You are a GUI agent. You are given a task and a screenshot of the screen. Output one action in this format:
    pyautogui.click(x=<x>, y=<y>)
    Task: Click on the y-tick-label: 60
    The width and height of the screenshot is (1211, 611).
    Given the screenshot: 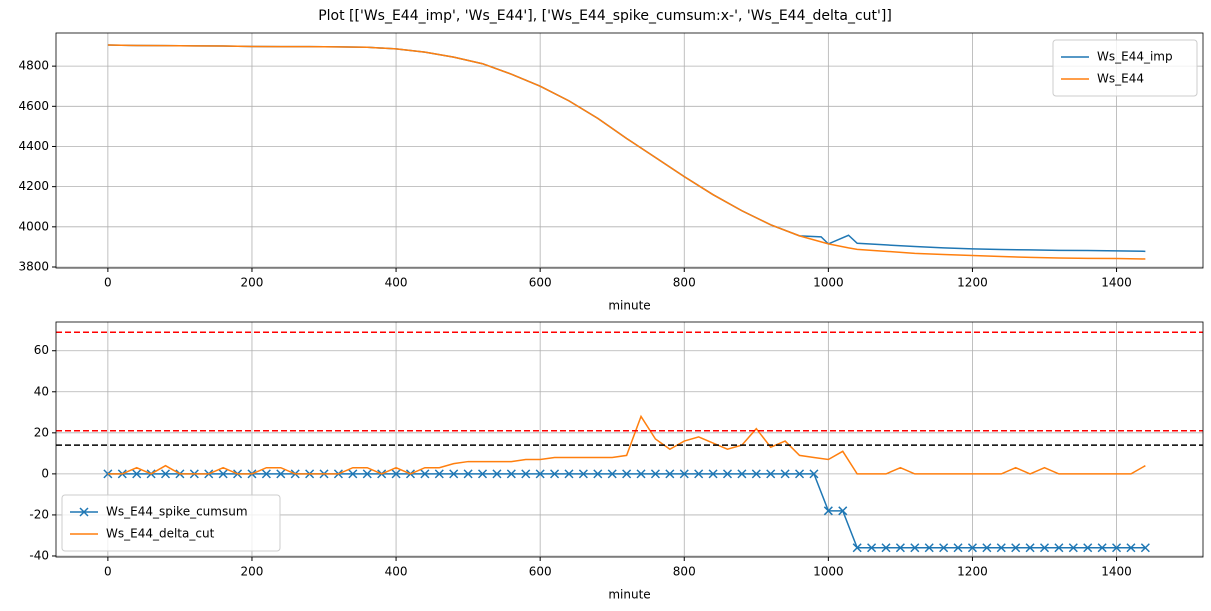 What is the action you would take?
    pyautogui.click(x=41, y=350)
    